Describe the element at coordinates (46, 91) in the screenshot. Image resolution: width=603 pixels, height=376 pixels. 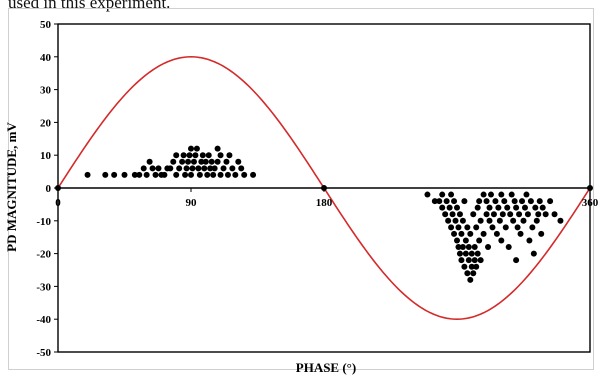
I see `y-tick-label: 30` at that location.